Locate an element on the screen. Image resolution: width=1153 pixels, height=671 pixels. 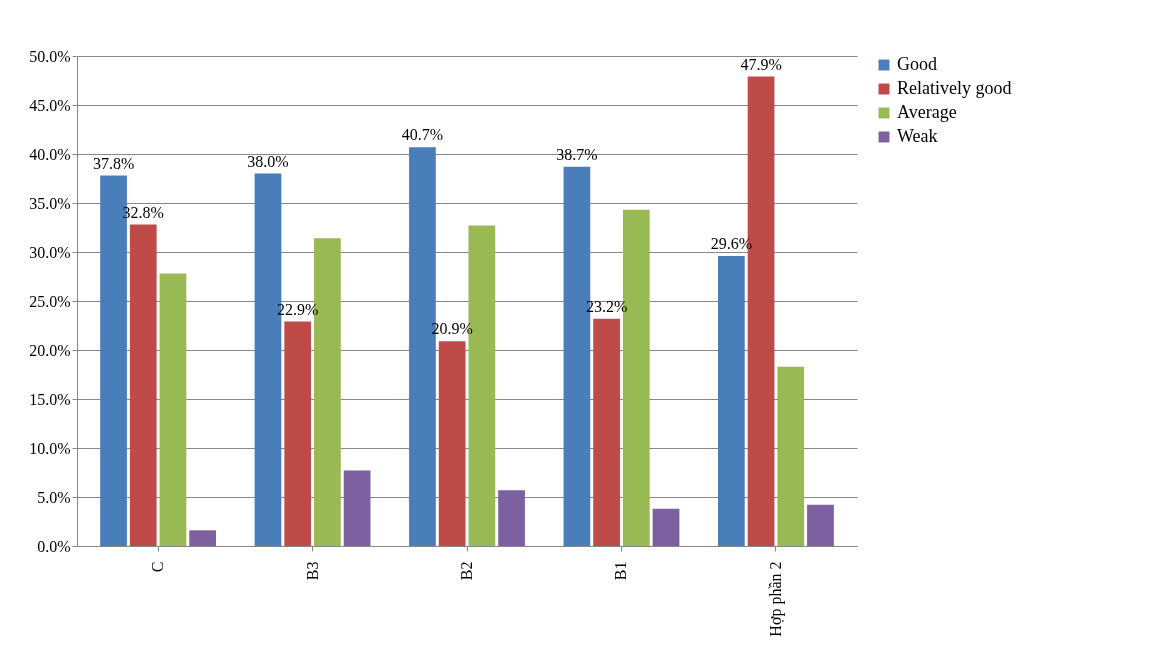
y-tick-label: 25.0% is located at coordinates (50, 301).